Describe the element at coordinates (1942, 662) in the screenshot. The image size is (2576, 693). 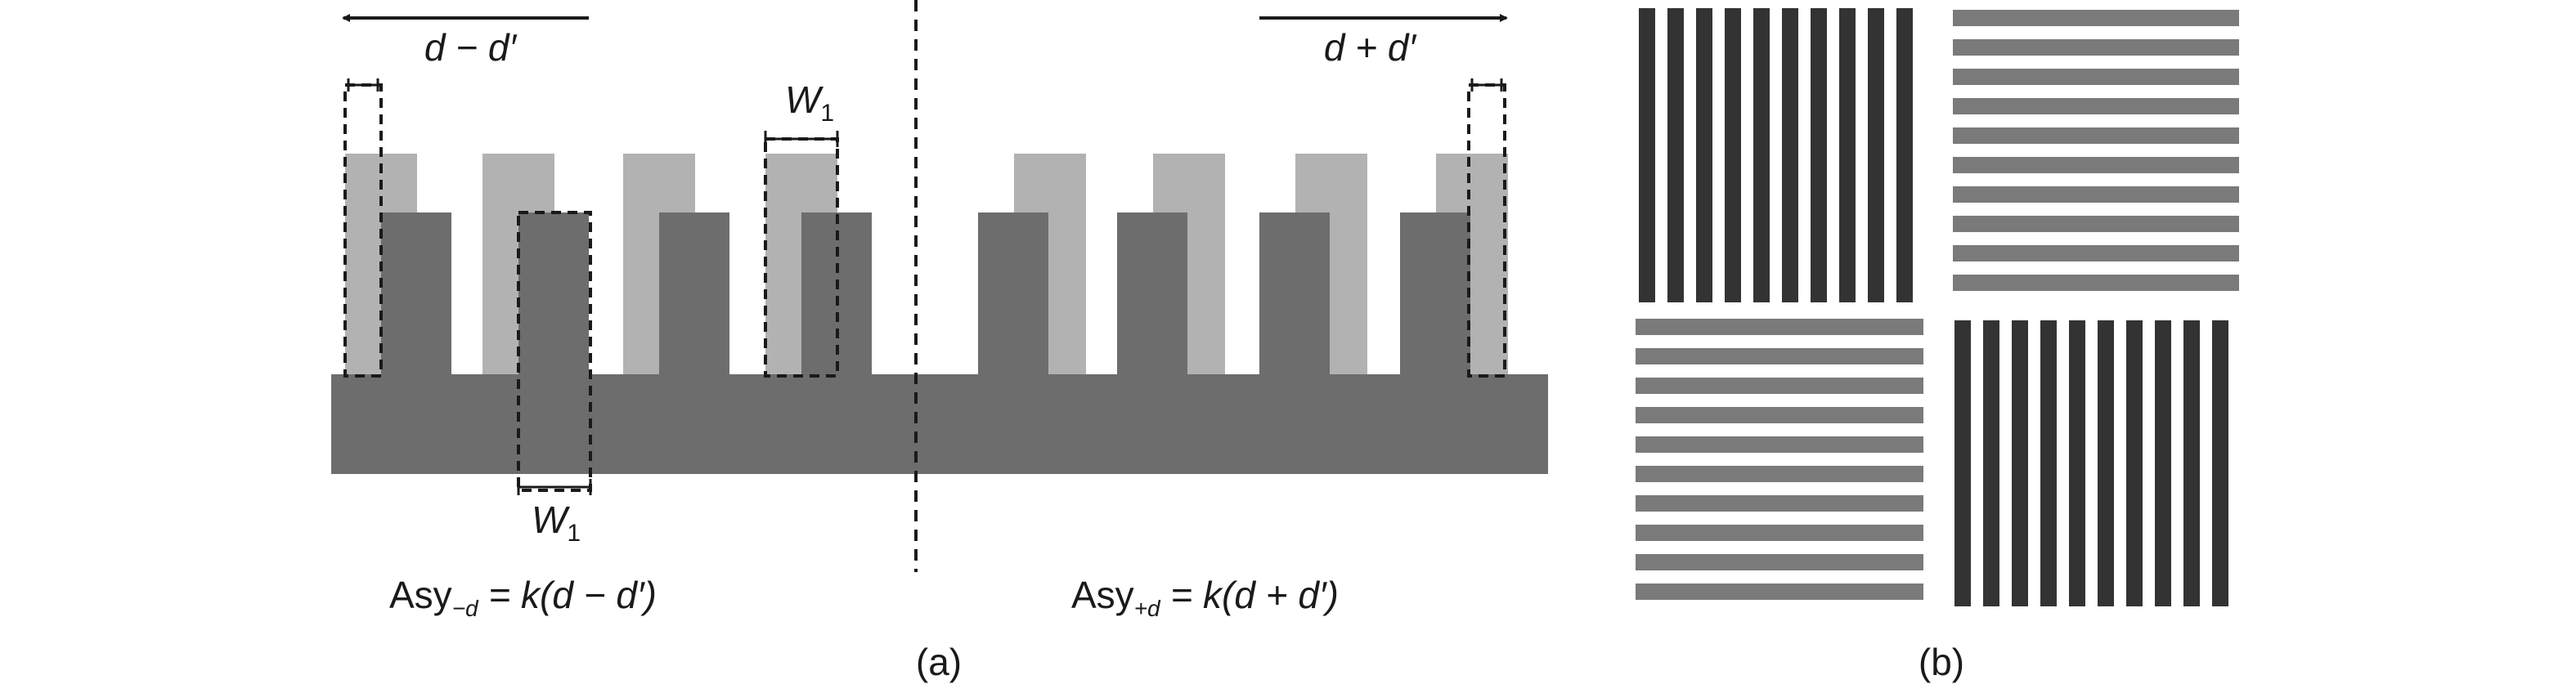
I see `caption-b: (b)` at that location.